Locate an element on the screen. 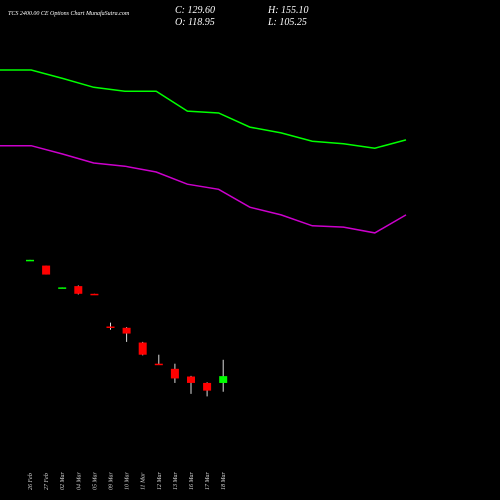  x-tick-label: 13 Mar is located at coordinates (176, 481).